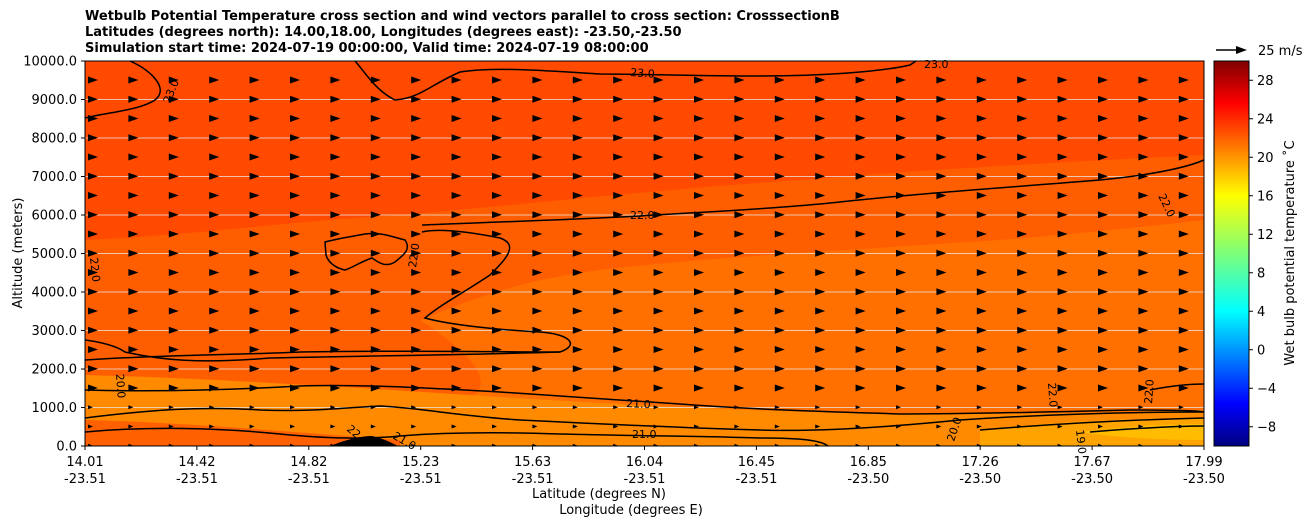 The width and height of the screenshot is (1311, 526). Describe the element at coordinates (55, 216) in the screenshot. I see `y-tick-label: 6000.0` at that location.